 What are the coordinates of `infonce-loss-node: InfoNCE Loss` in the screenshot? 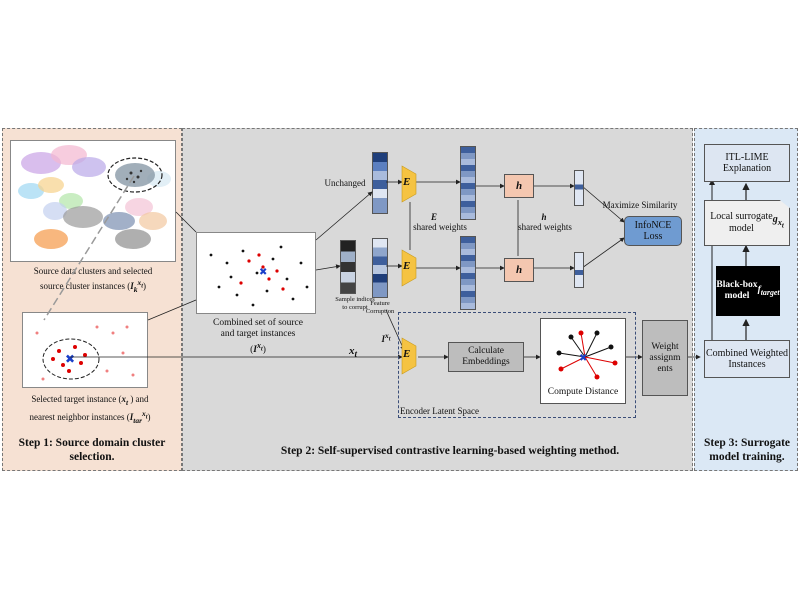 It's located at (653, 231).